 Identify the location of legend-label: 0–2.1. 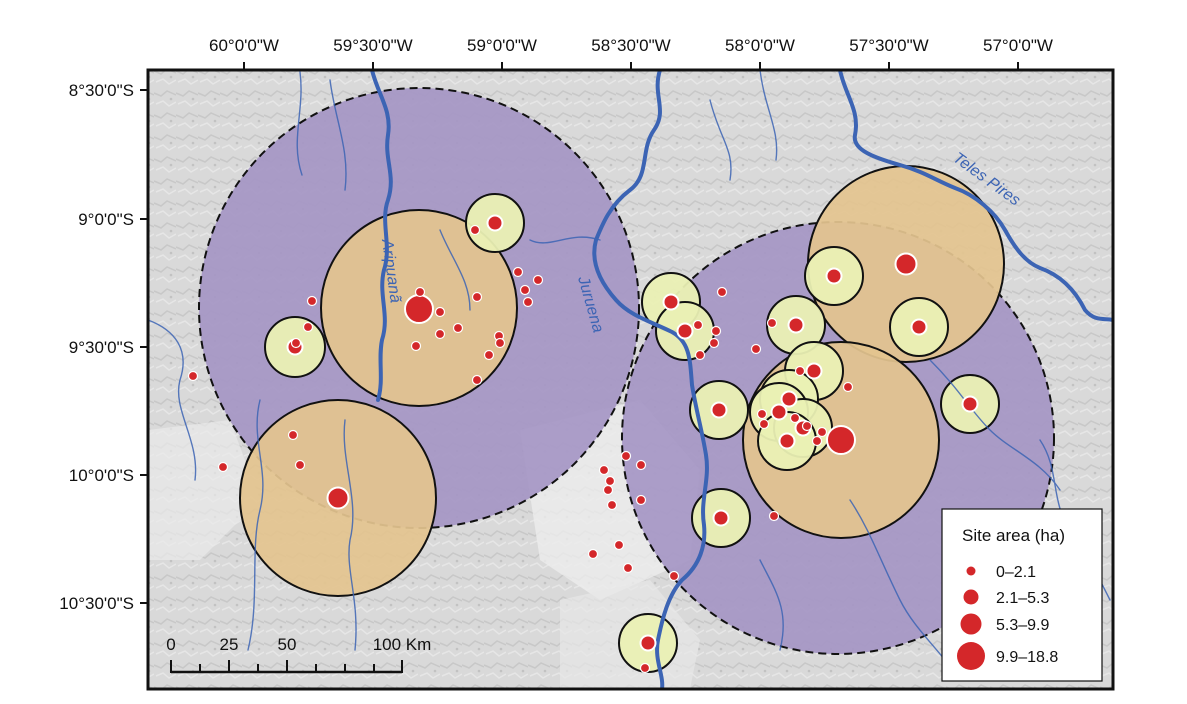
(1016, 572).